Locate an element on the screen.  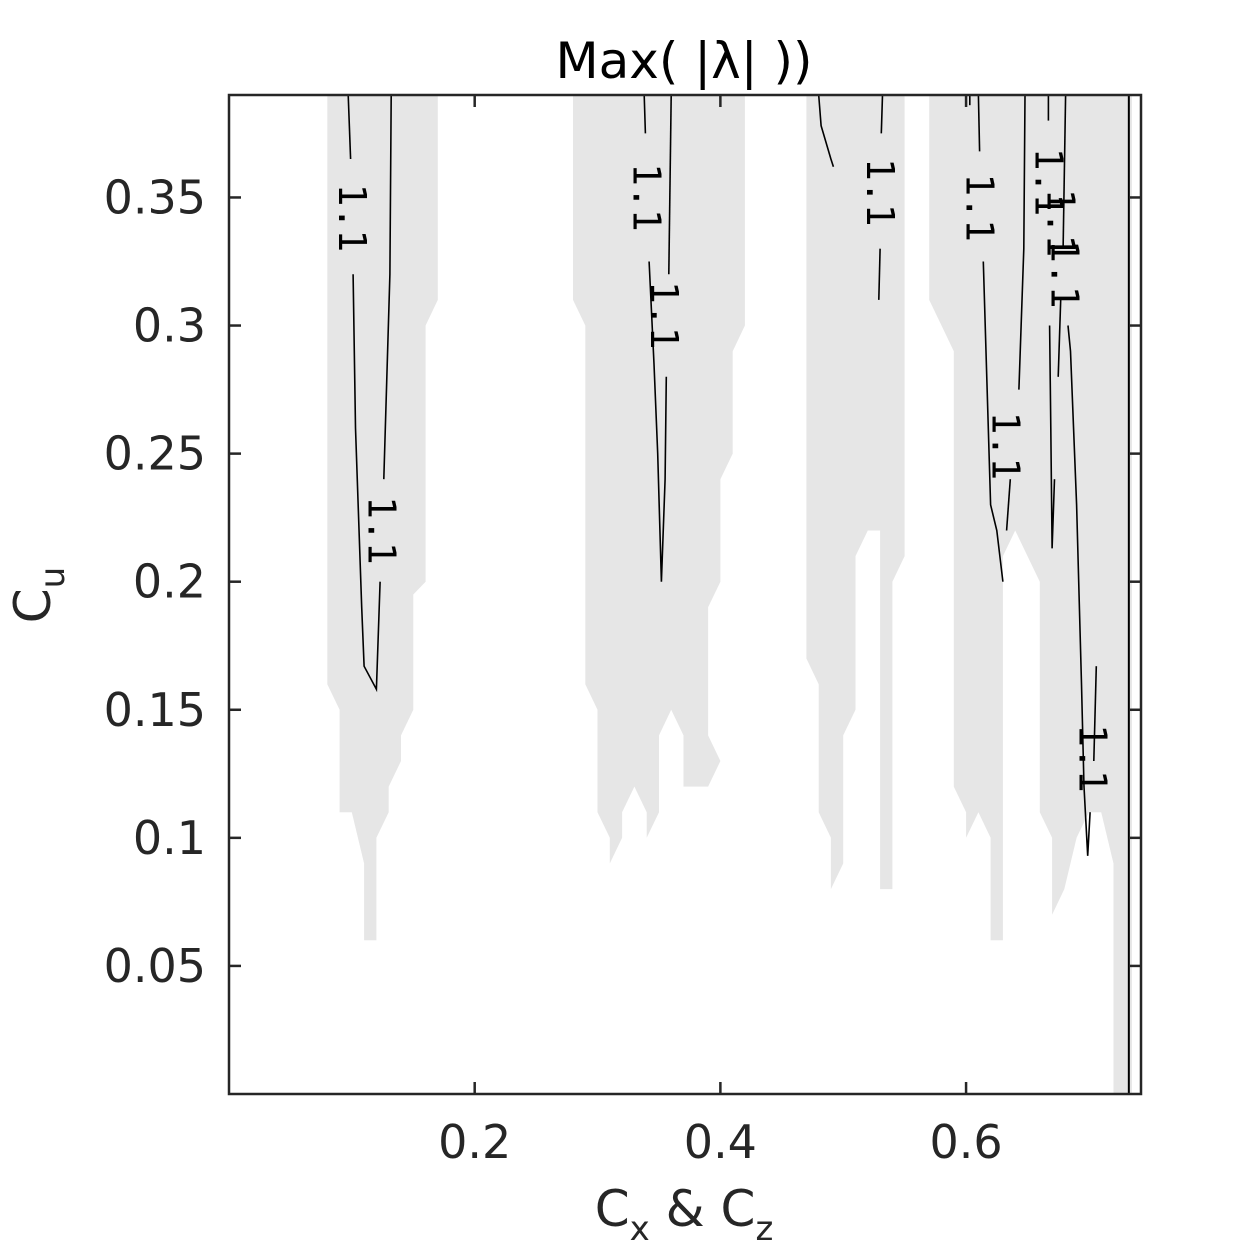
chart-title: Max( |λ| )) is located at coordinates (684, 61).